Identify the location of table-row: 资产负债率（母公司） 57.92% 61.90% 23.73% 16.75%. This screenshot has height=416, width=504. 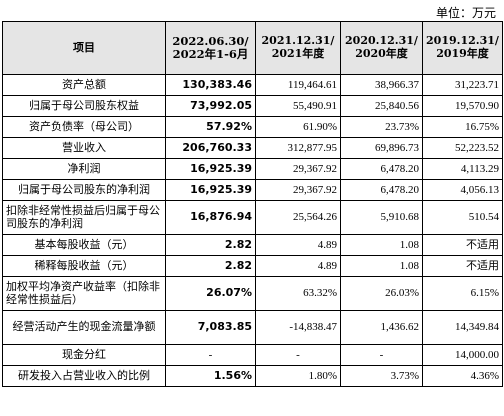
(252, 127).